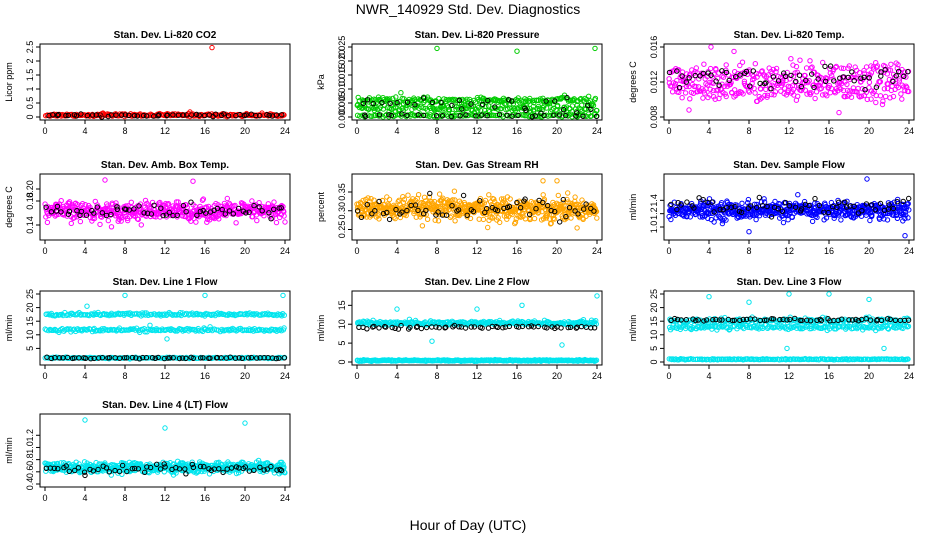 Image resolution: width=936 pixels, height=540 pixels. I want to click on data-points, so click(477, 328).